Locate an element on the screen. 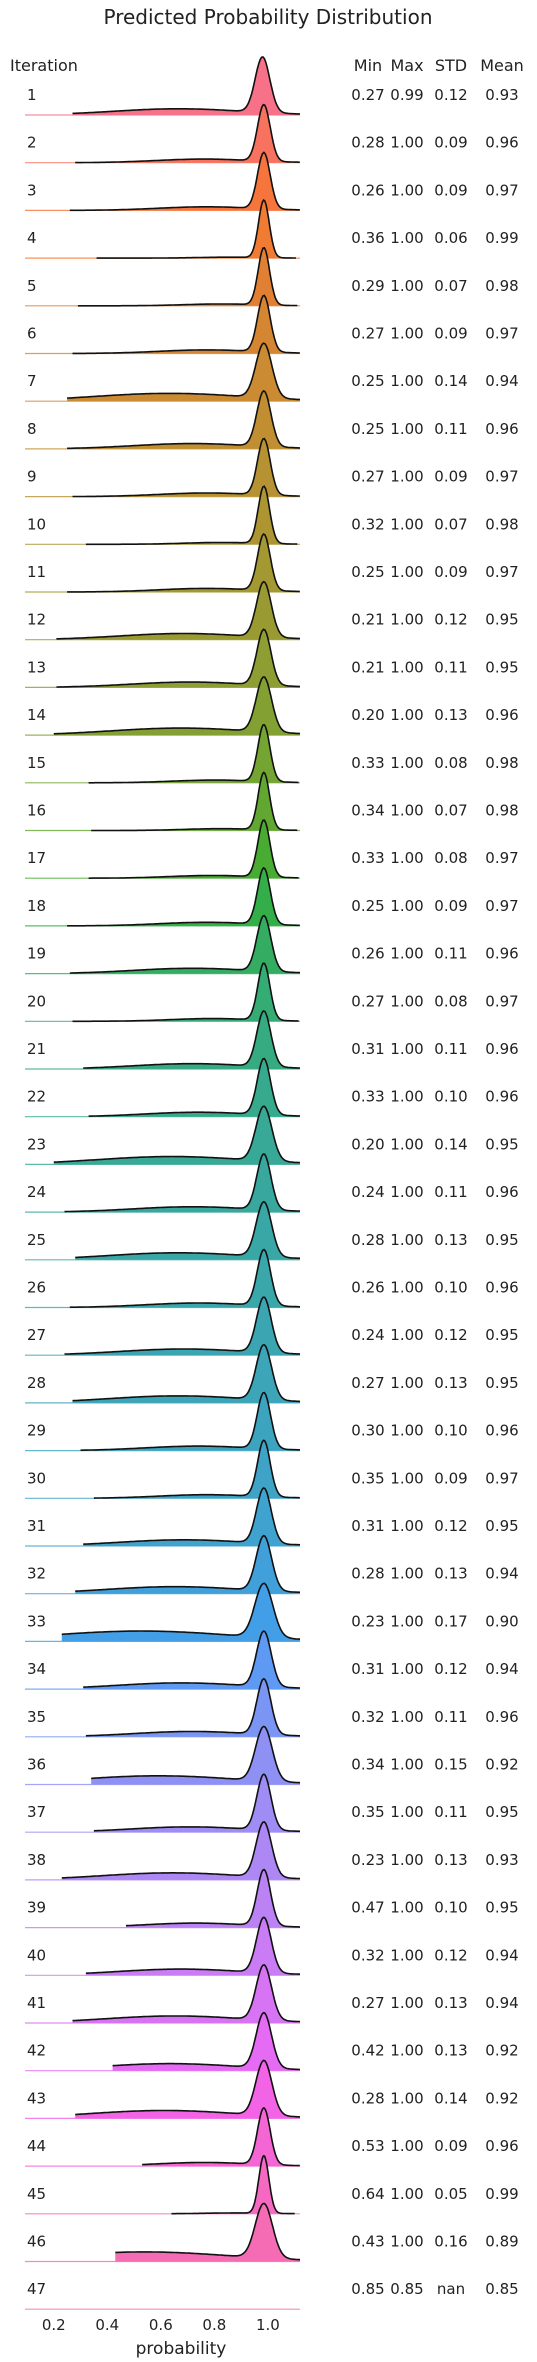 This screenshot has height=2362, width=537. stat-std: 0.14 is located at coordinates (450, 2098).